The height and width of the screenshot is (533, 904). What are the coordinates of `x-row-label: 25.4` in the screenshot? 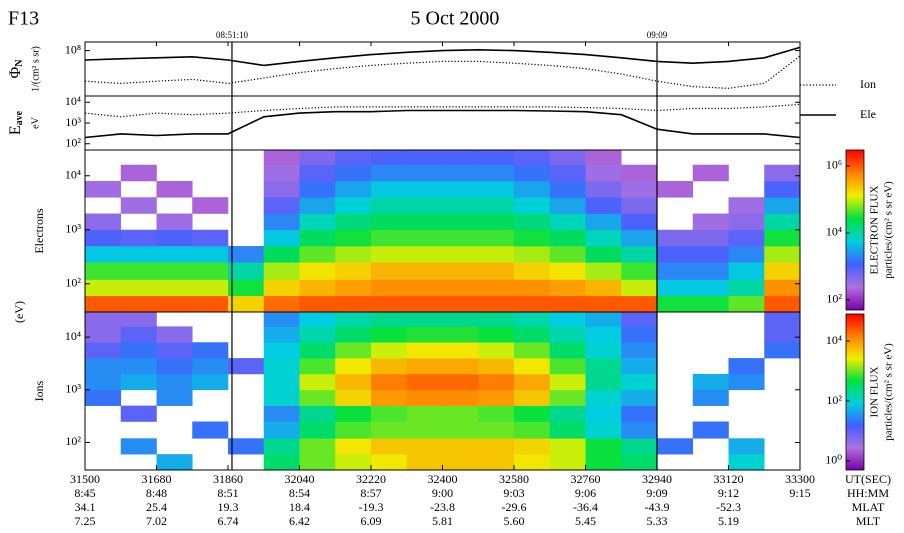 It's located at (156, 507).